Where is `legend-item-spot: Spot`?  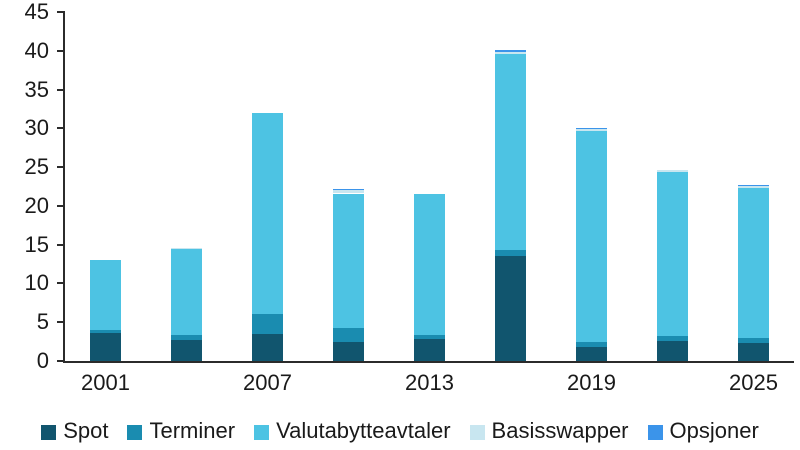
legend-item-spot: Spot is located at coordinates (74, 431).